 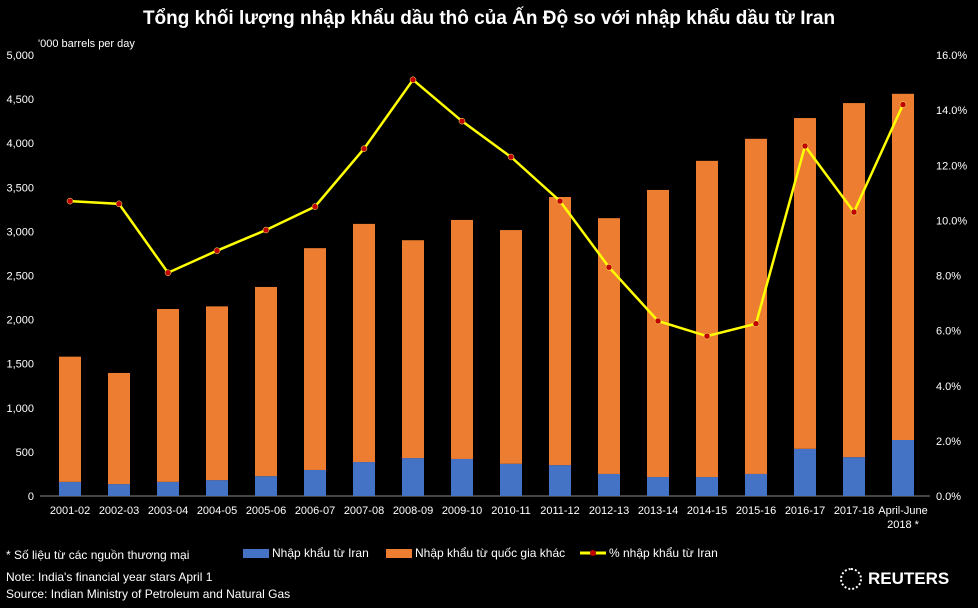 I want to click on x-tick-label: 2003-04, so click(x=168, y=511).